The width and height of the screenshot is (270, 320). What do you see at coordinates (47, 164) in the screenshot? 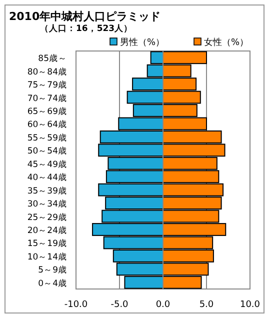
I see `y-tick-label: 45～49歳` at bounding box center [47, 164].